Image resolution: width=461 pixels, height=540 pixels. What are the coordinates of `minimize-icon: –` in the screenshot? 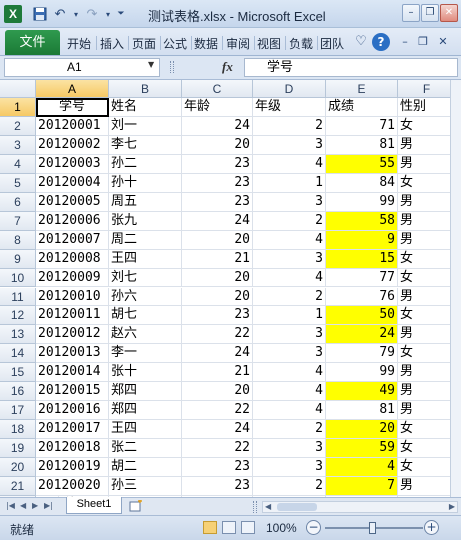 It's located at (411, 13).